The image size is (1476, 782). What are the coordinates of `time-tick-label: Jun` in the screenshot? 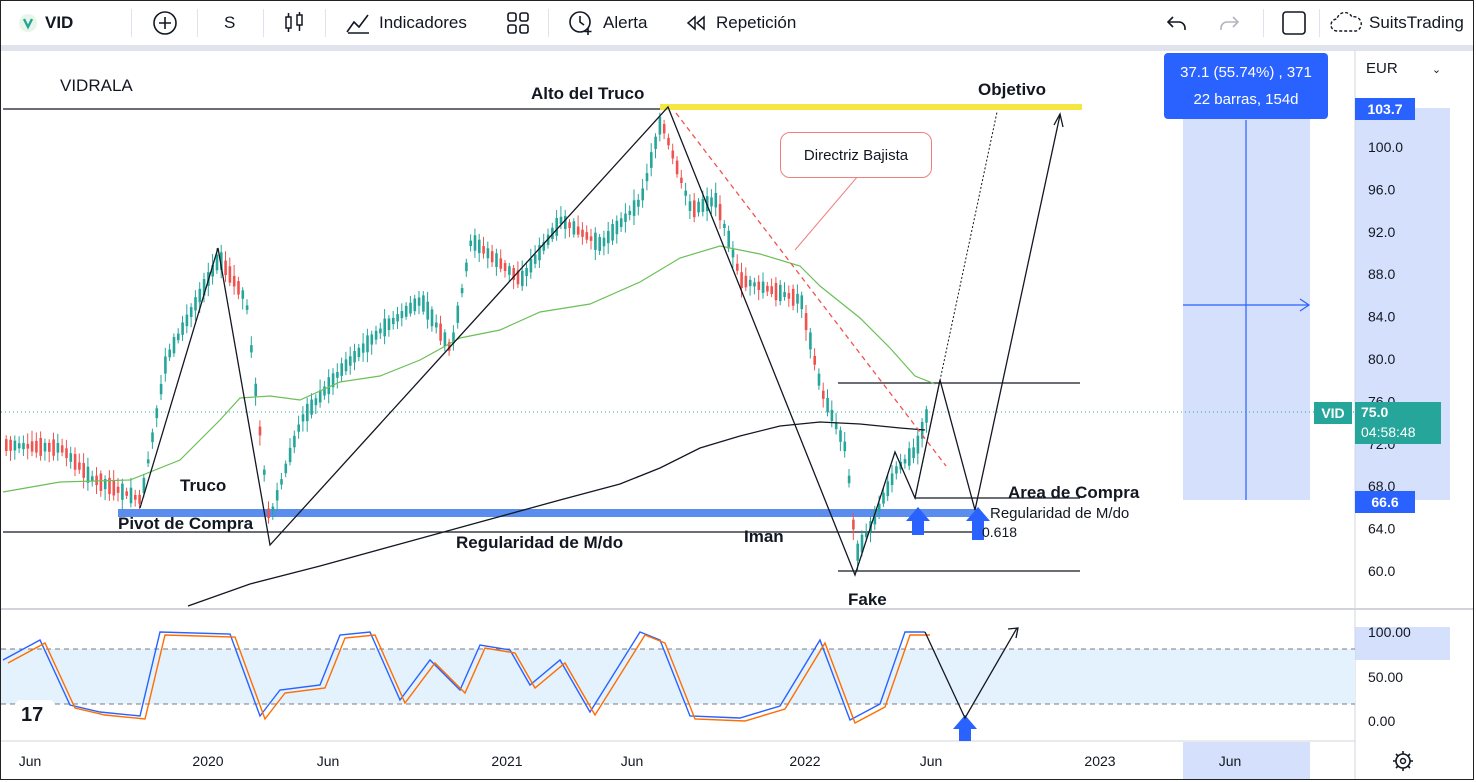 It's located at (931, 761).